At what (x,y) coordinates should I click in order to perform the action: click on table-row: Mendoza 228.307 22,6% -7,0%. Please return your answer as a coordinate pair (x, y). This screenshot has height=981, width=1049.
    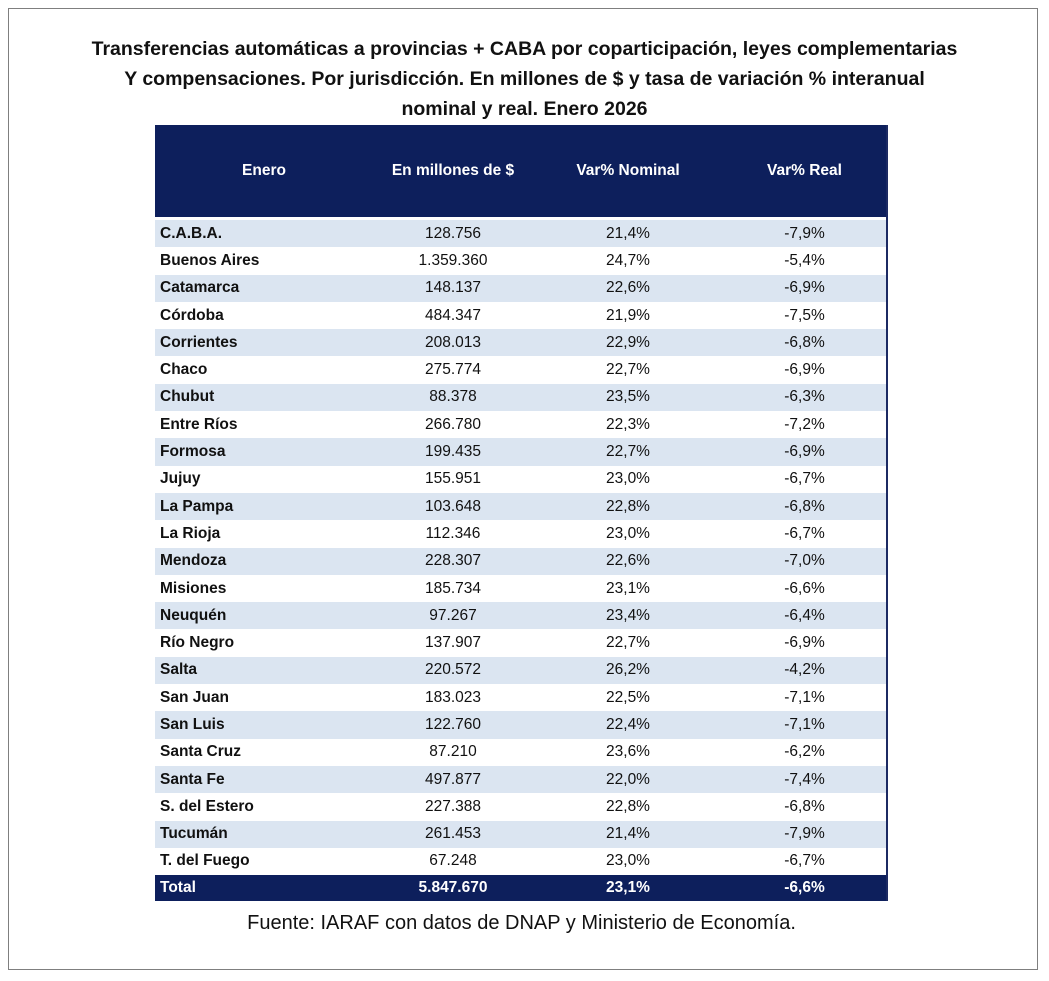
    Looking at the image, I should click on (520, 561).